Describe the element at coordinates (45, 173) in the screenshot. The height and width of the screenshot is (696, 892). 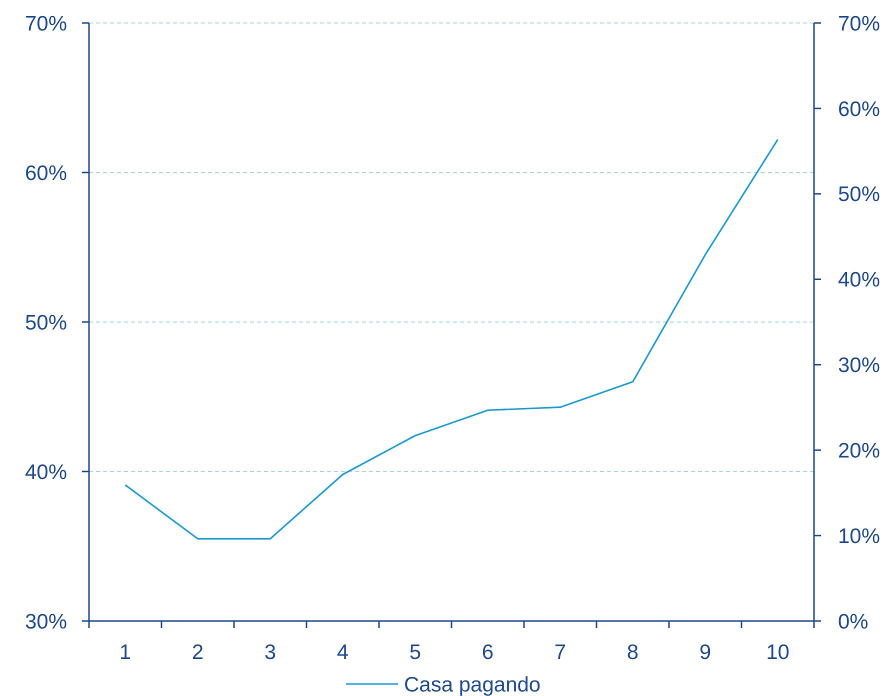
I see `y-tick-label: 60%` at that location.